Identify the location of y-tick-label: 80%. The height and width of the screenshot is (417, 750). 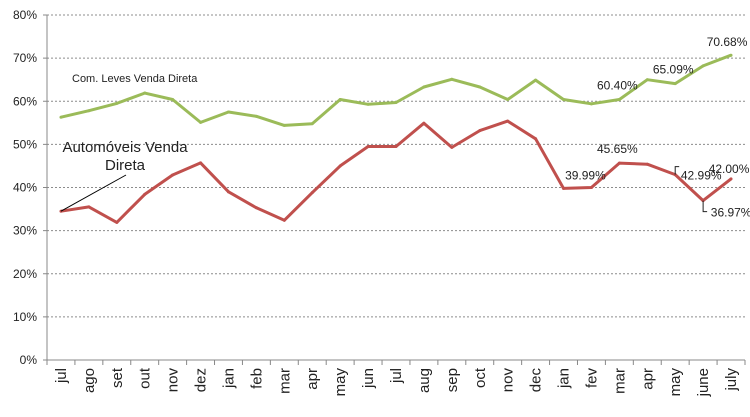
(25, 15).